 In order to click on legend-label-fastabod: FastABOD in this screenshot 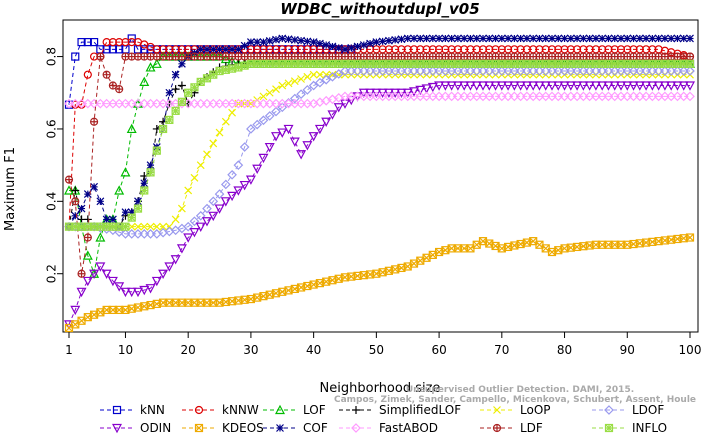, I will do `click(408, 427)`.